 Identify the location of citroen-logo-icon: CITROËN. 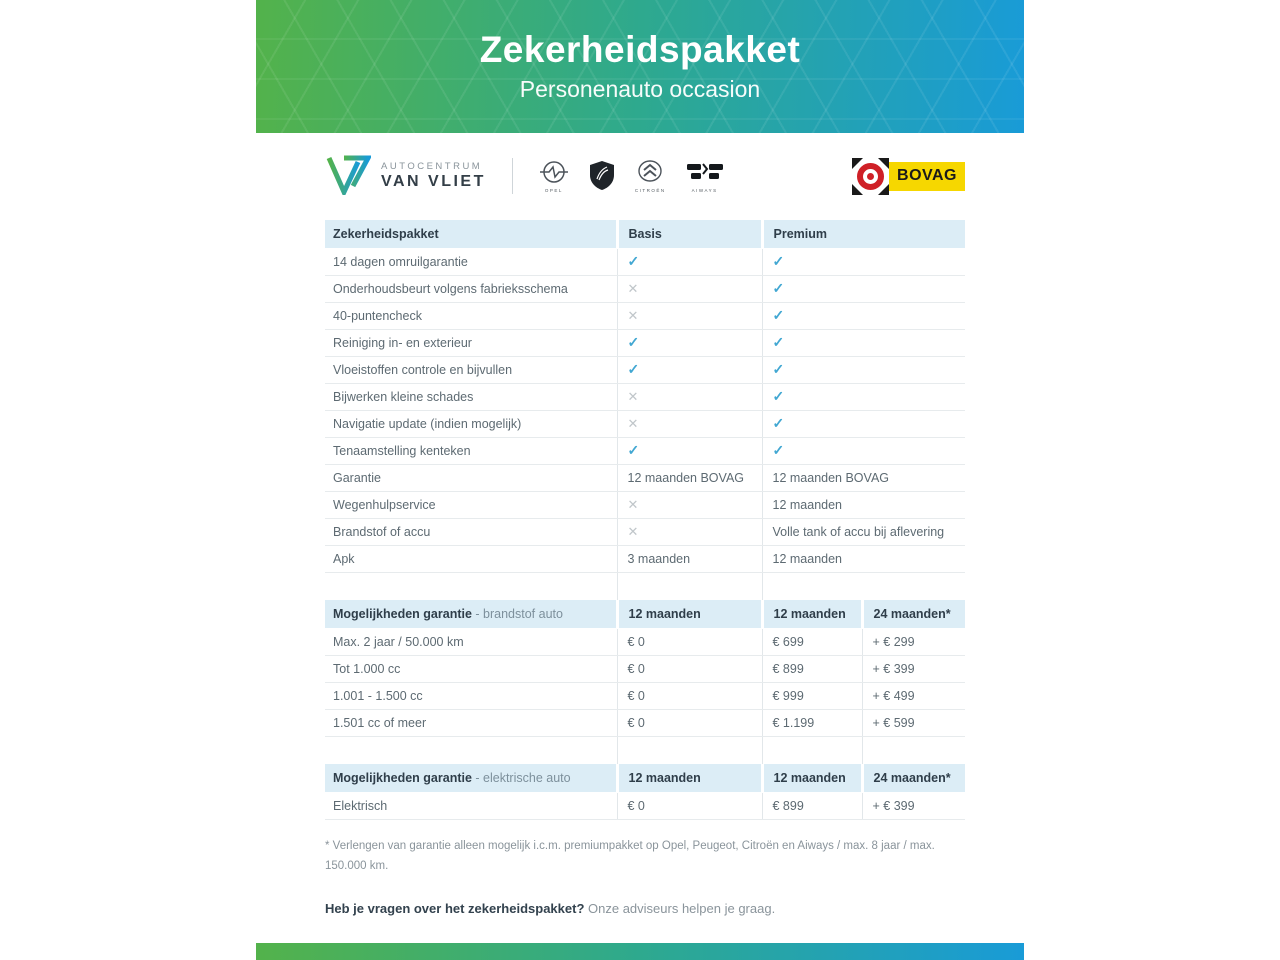
(650, 176).